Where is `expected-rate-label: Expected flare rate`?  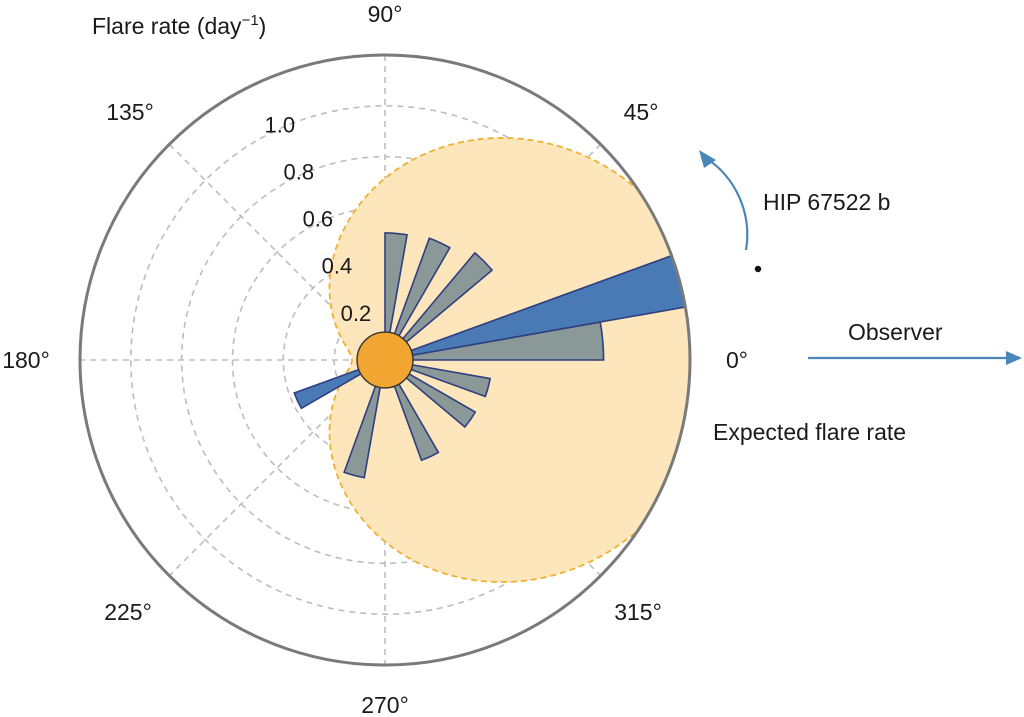
expected-rate-label: Expected flare rate is located at coordinates (809, 432).